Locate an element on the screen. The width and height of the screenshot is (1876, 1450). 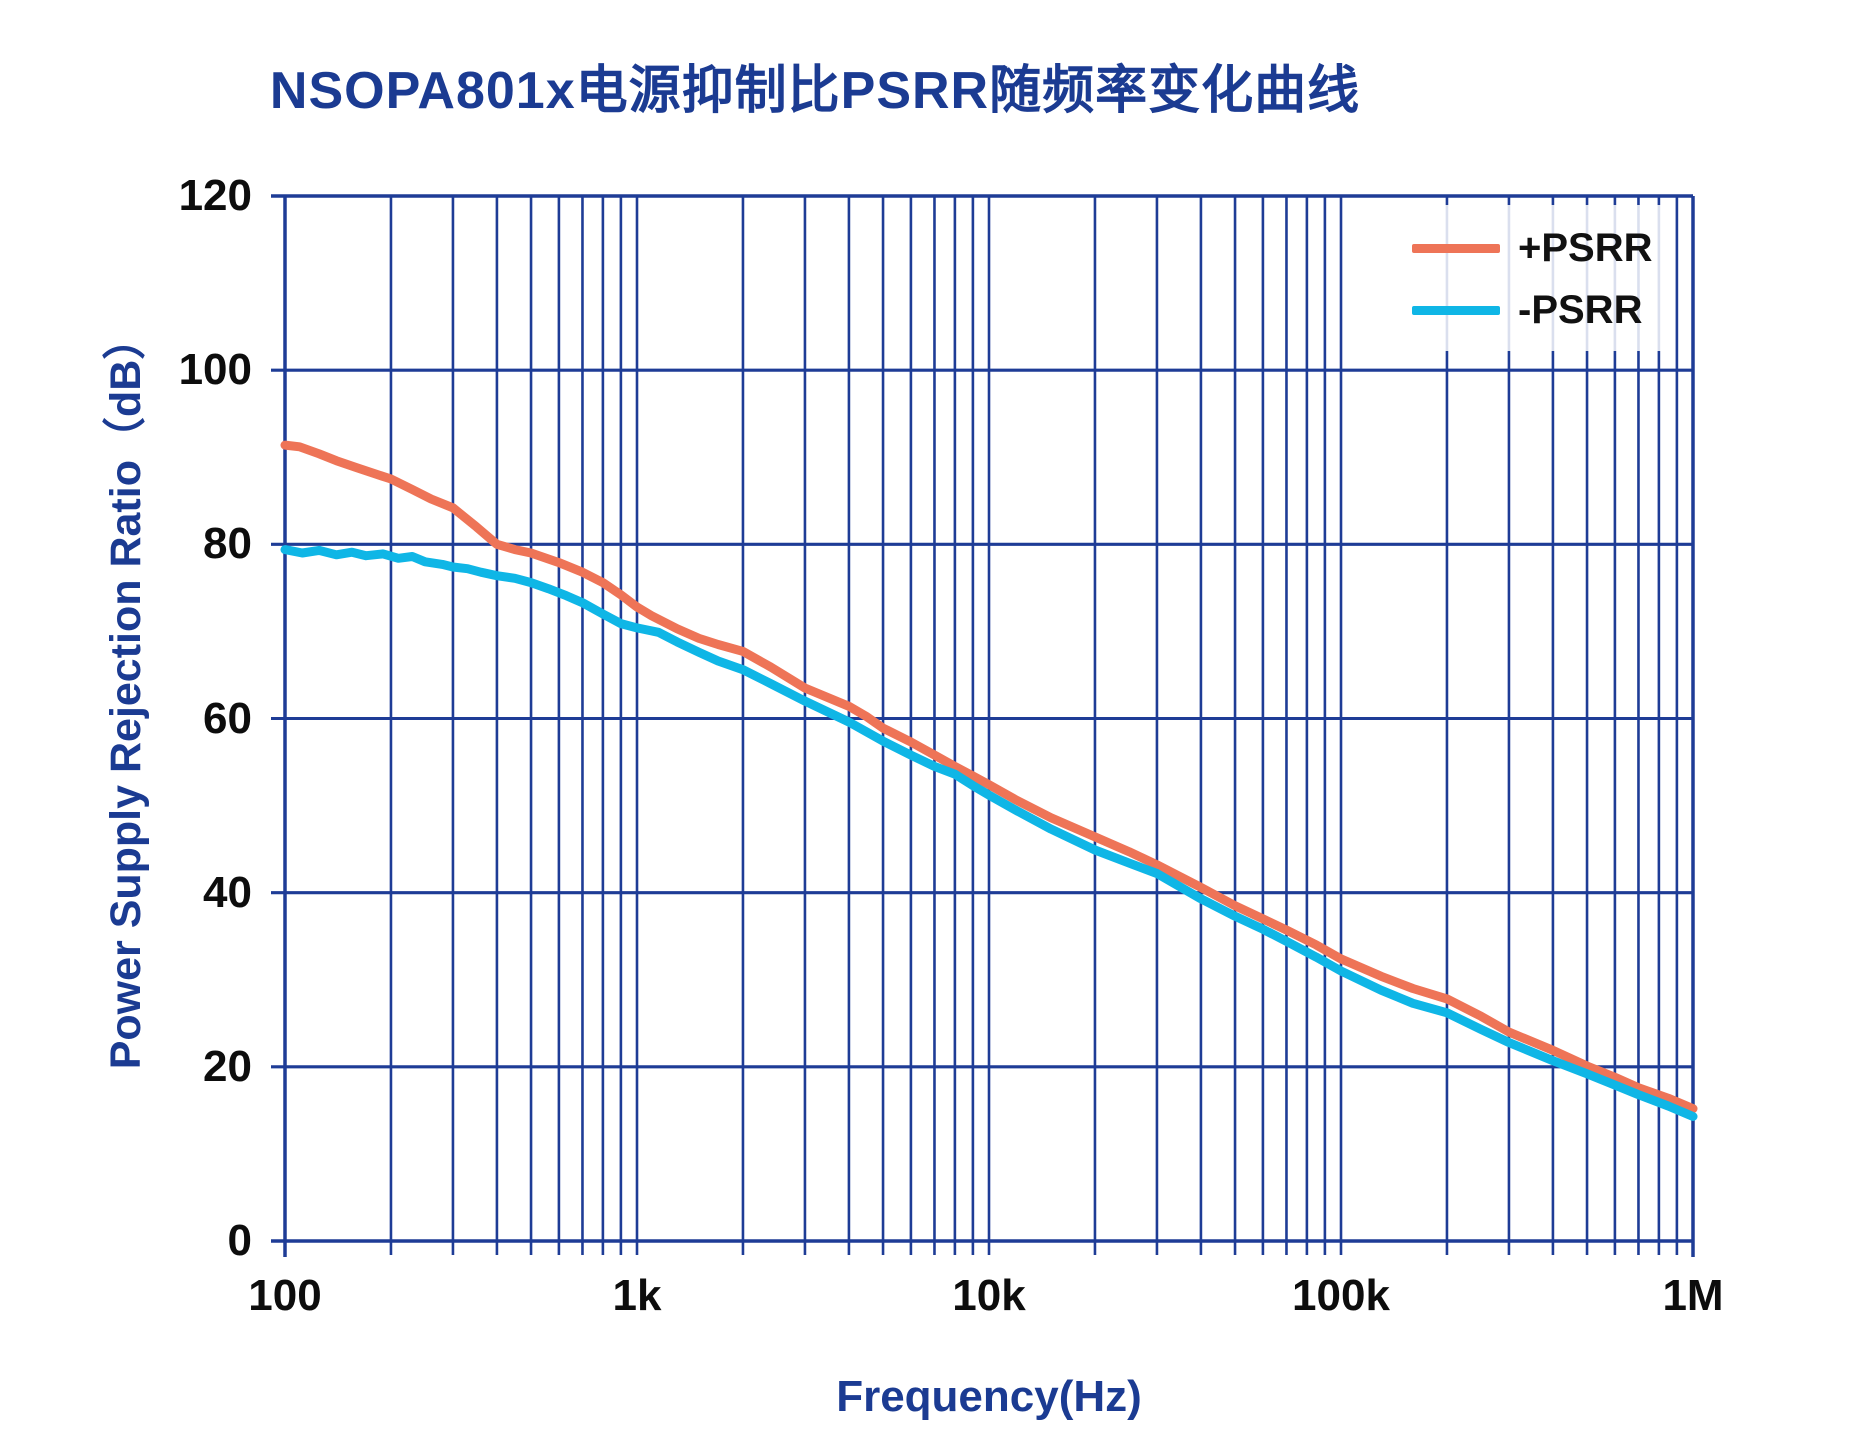
x-tick-label: 100k is located at coordinates (1341, 1295).